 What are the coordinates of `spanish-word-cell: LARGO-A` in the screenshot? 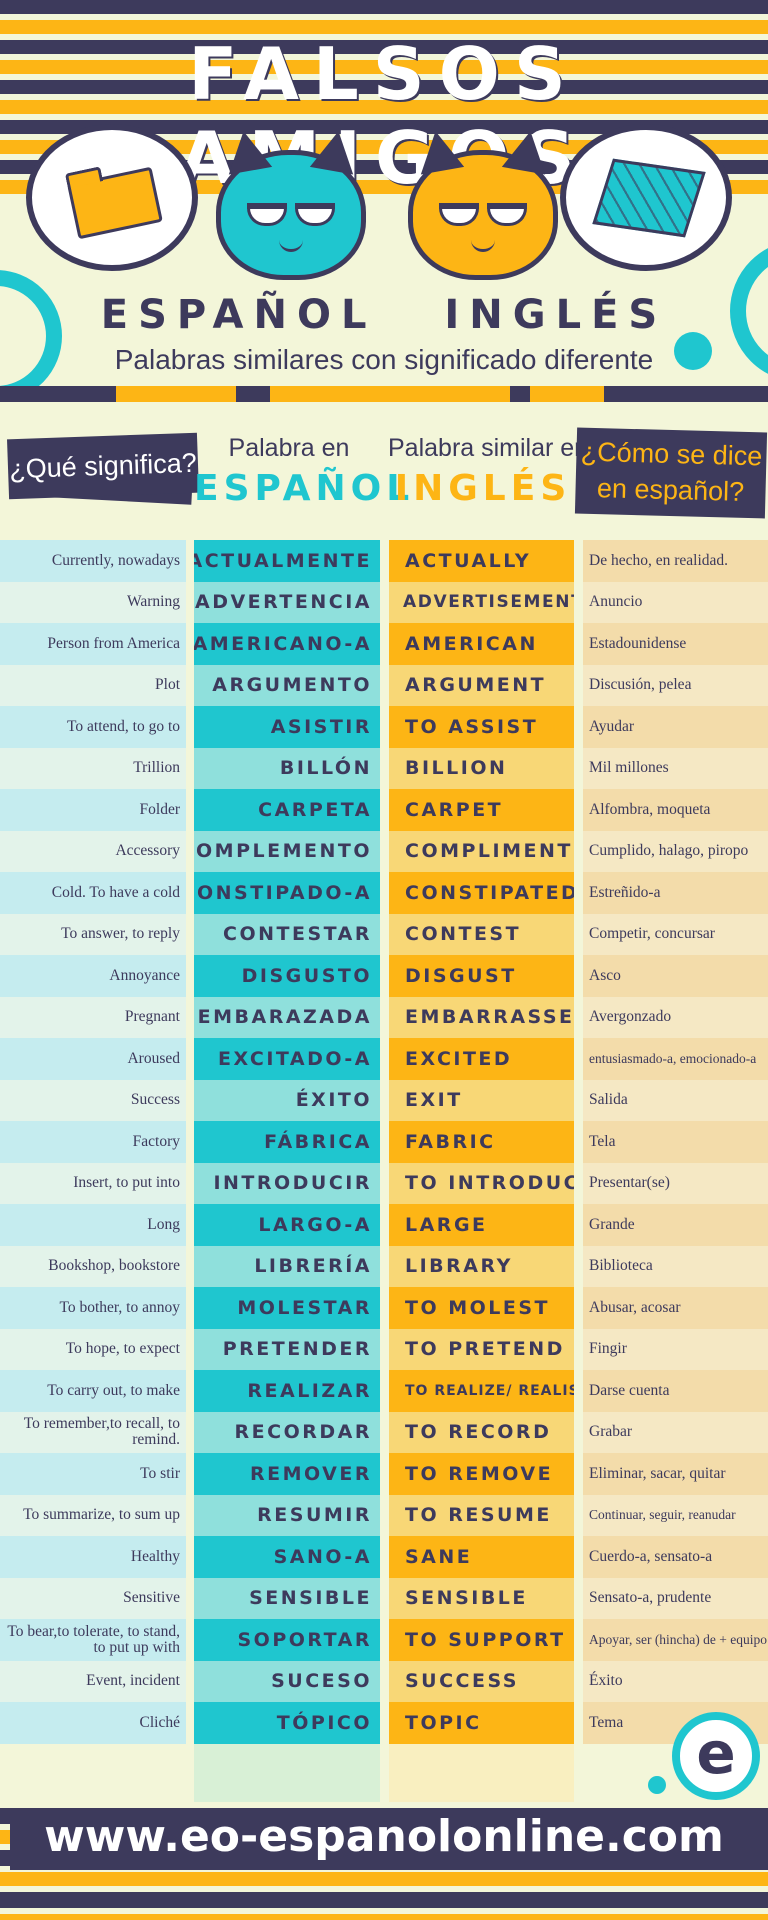 It's located at (287, 1225).